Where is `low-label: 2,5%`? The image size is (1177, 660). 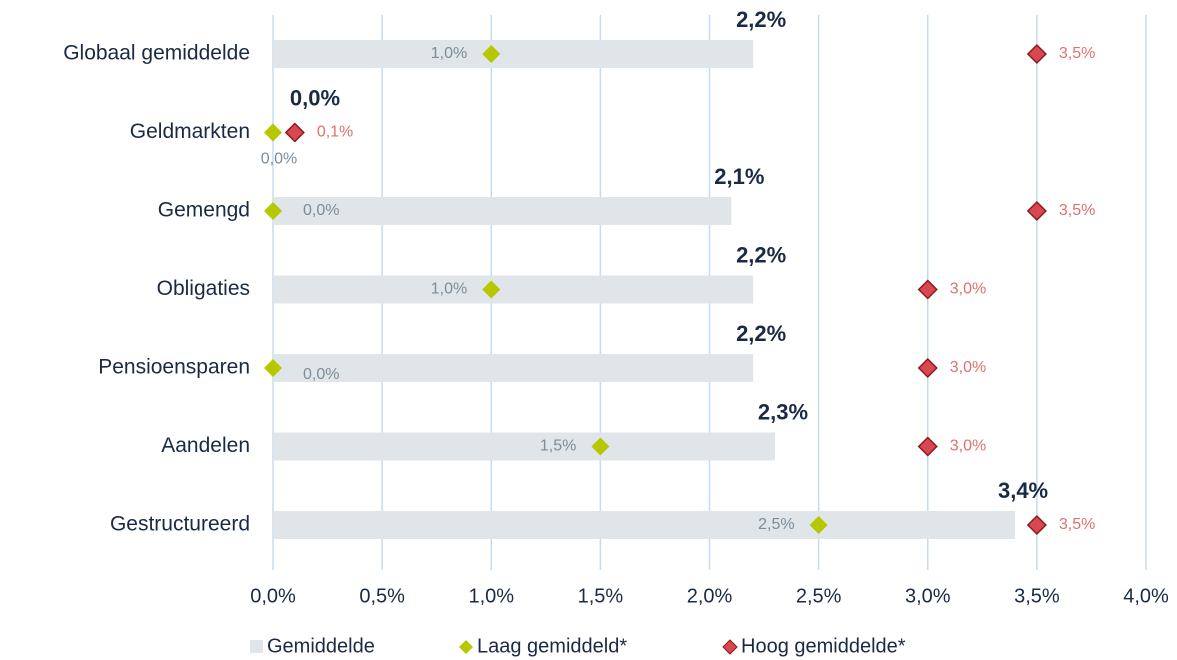 low-label: 2,5% is located at coordinates (776, 524).